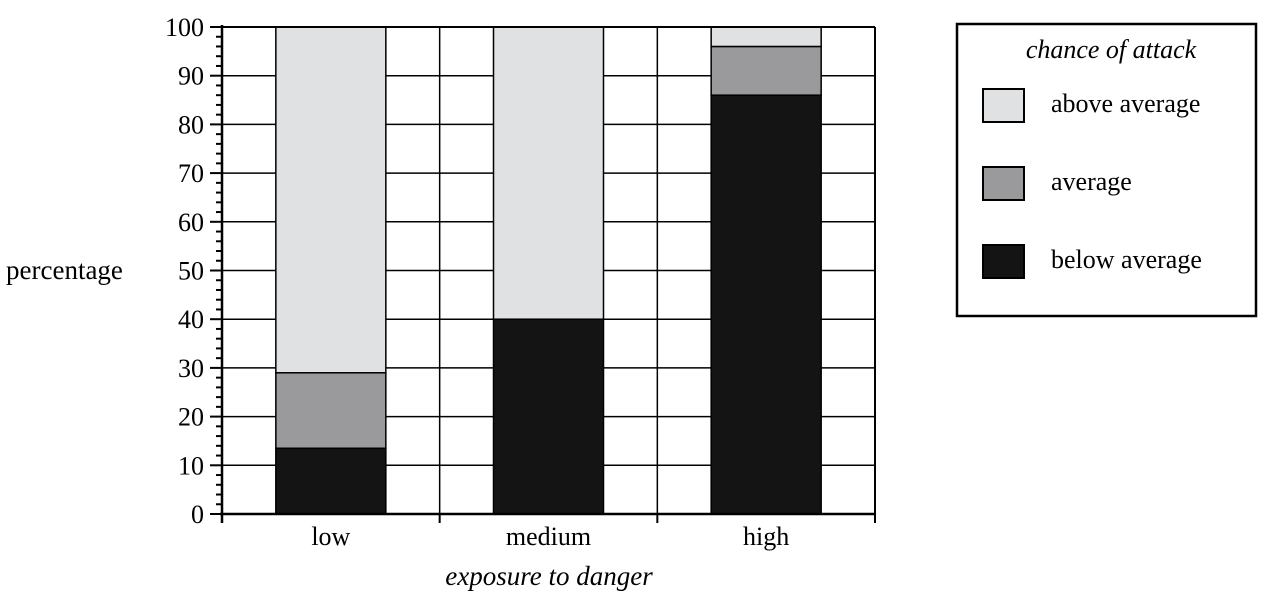 Image resolution: width=1269 pixels, height=597 pixels. Describe the element at coordinates (191, 319) in the screenshot. I see `y-tick-label: 40` at that location.